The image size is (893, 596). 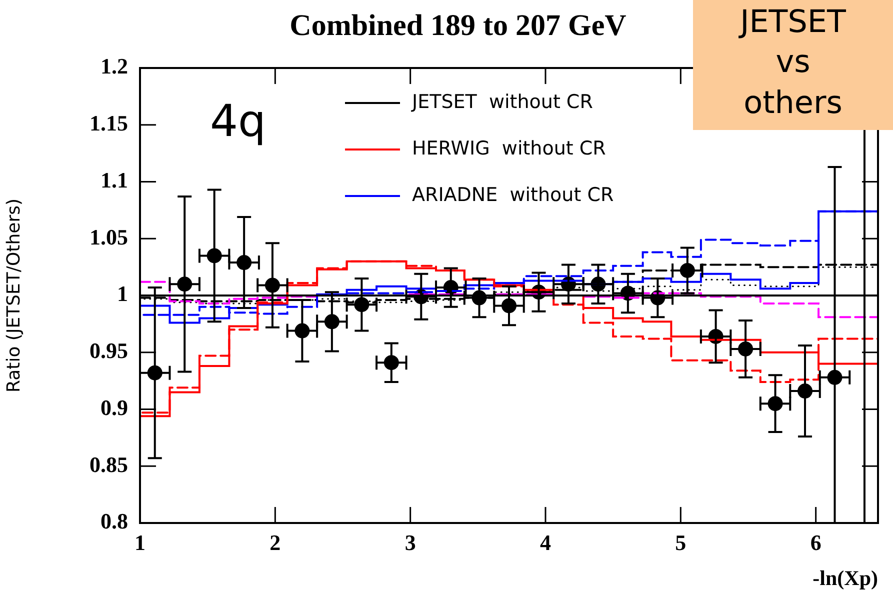 What do you see at coordinates (545, 542) in the screenshot?
I see `x-tick-label: 4` at bounding box center [545, 542].